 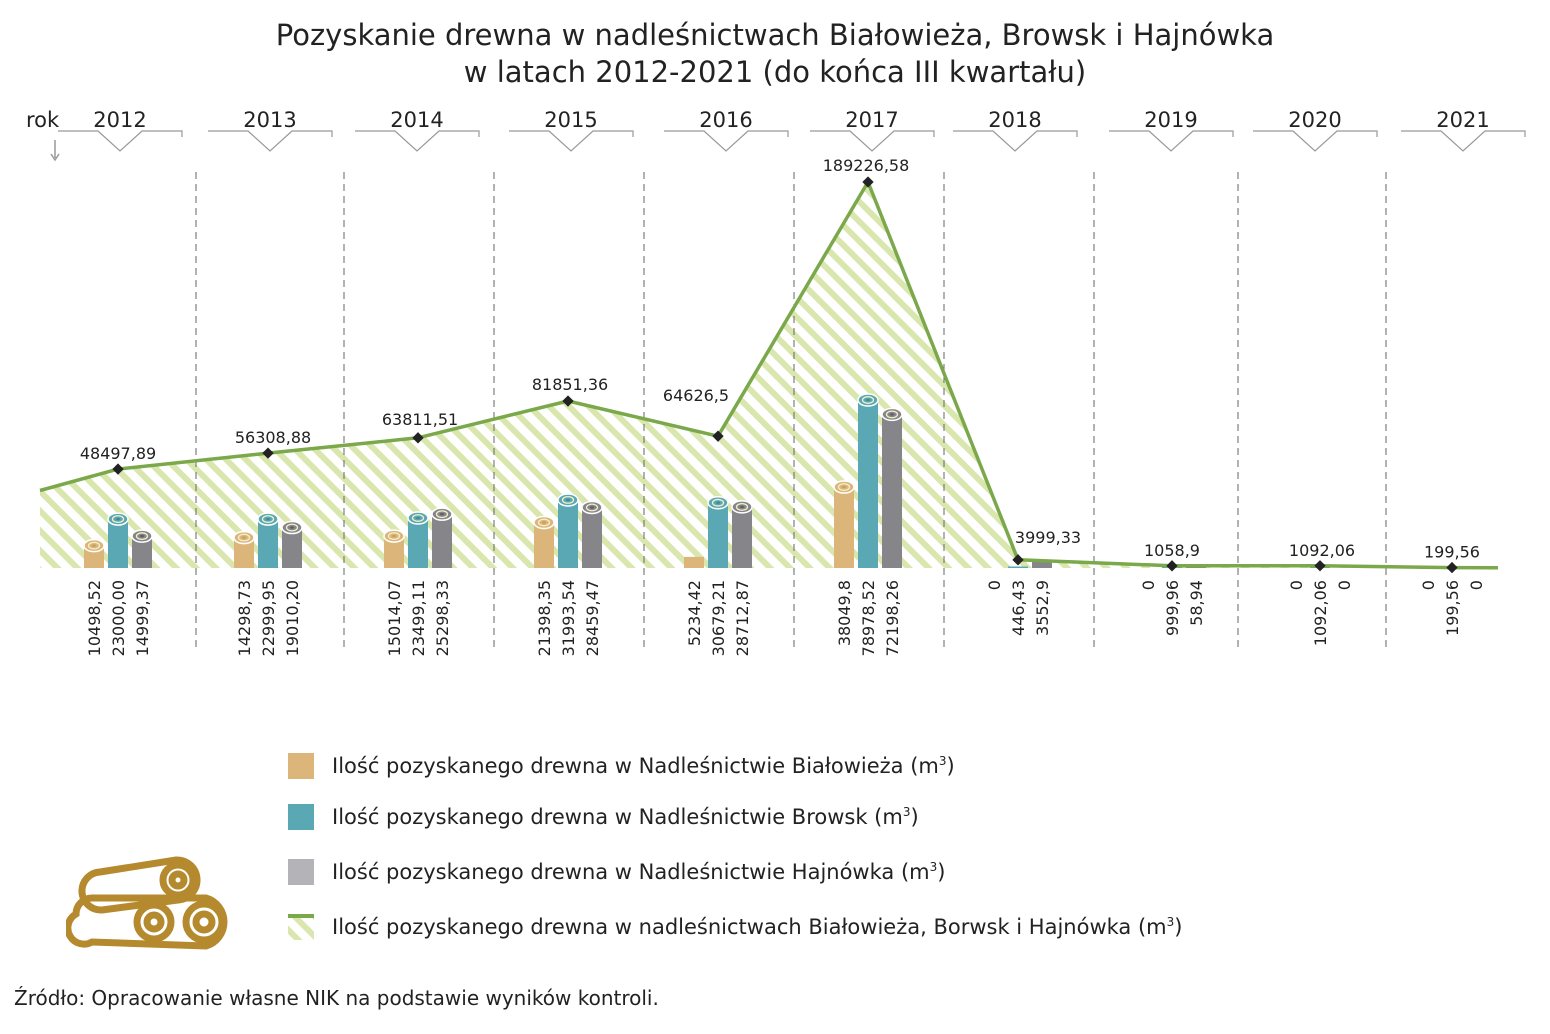 I want to click on value-label-2019-3: 58,94, so click(x=1196, y=603).